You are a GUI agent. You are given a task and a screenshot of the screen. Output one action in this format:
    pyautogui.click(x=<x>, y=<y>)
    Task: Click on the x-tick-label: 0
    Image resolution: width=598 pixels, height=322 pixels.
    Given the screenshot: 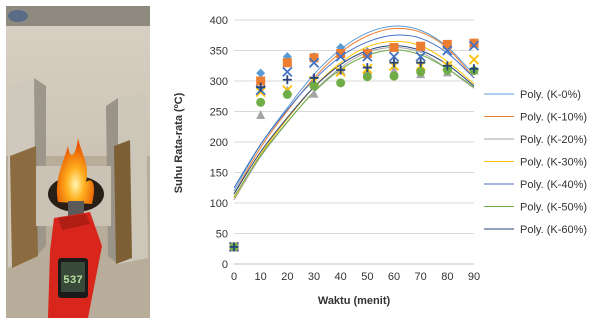 What is the action you would take?
    pyautogui.click(x=234, y=277)
    